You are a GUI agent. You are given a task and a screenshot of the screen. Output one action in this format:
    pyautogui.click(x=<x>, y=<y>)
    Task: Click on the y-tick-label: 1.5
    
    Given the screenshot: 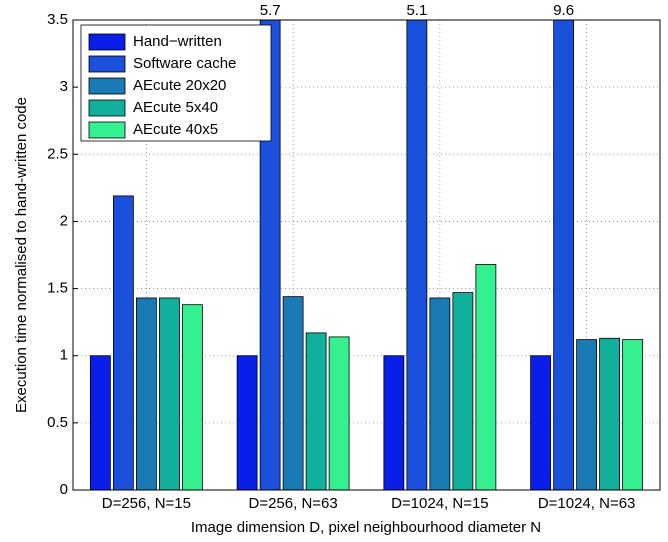 What is the action you would take?
    pyautogui.click(x=57, y=288)
    